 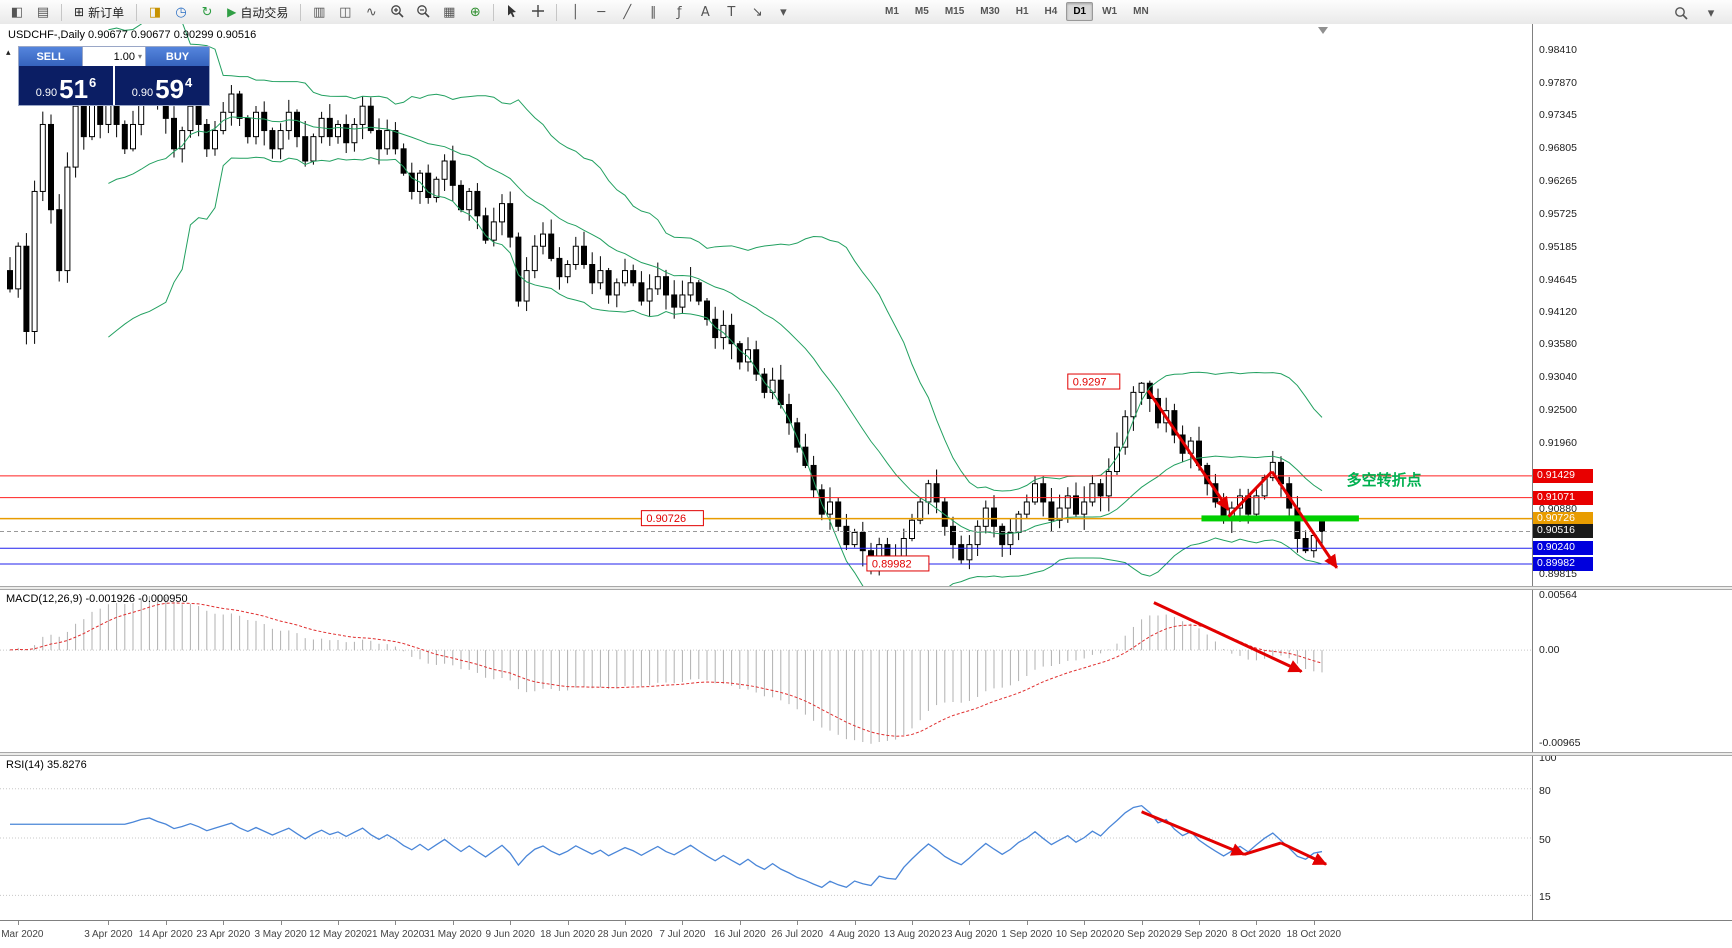 What do you see at coordinates (731, 12) in the screenshot?
I see `label-icon: T` at bounding box center [731, 12].